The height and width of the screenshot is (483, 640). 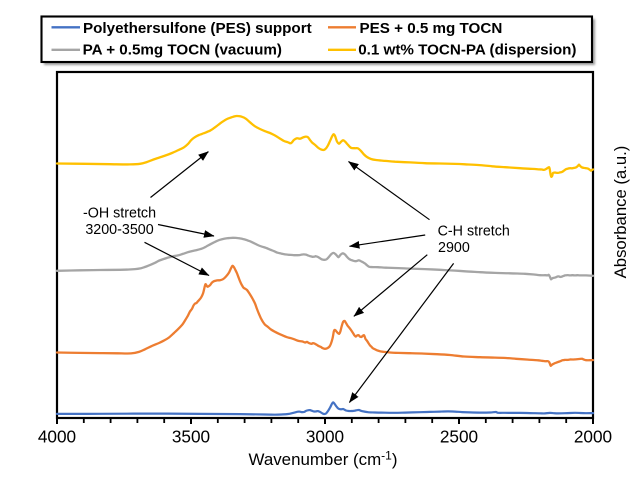 I want to click on svg-text: 2000, so click(x=593, y=437).